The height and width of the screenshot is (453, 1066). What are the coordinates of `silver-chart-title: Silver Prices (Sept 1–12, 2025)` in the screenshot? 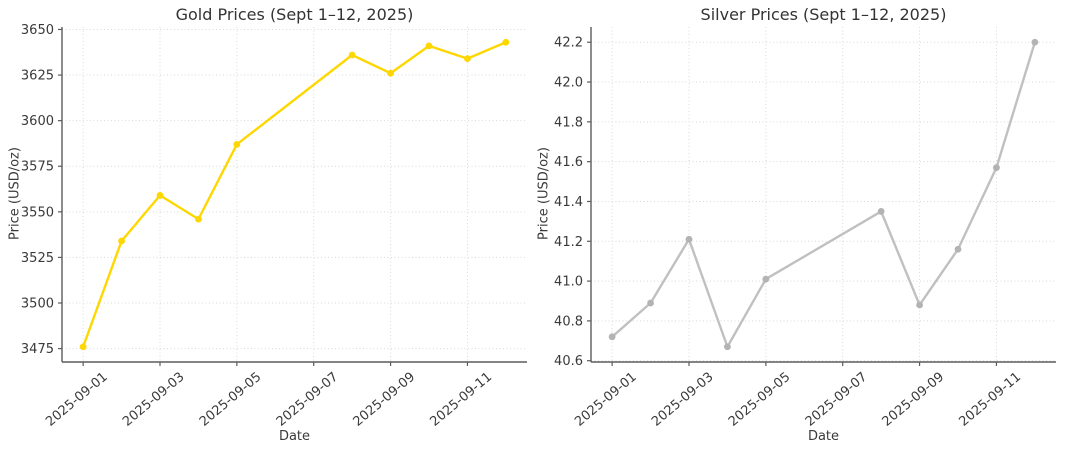 It's located at (823, 14).